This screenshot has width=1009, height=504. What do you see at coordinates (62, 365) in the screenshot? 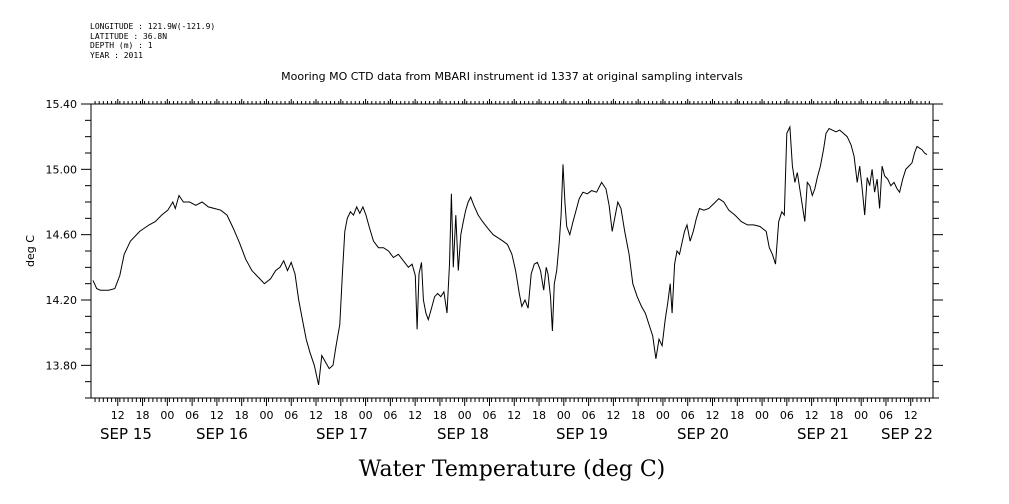
I see `y-tick-label: 13.80` at bounding box center [62, 365].